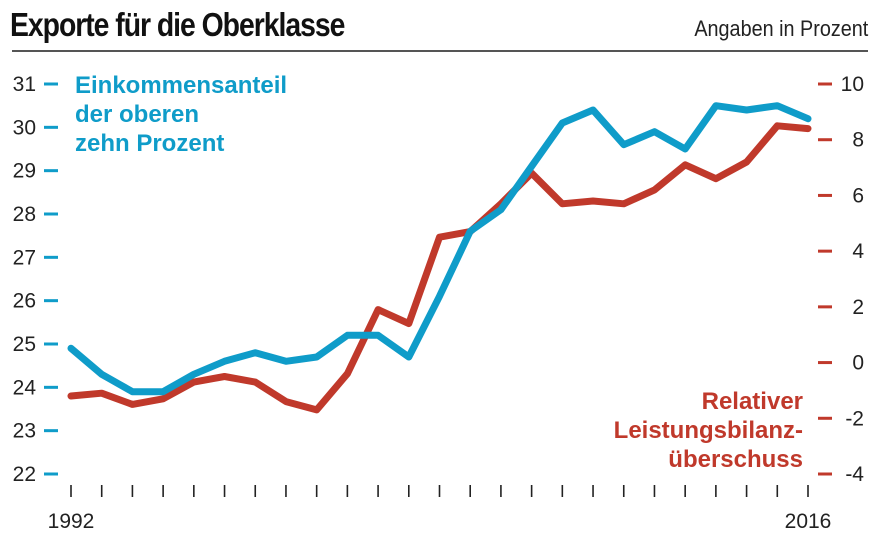 The width and height of the screenshot is (880, 540). I want to click on right-tick-label: 0, so click(858, 363).